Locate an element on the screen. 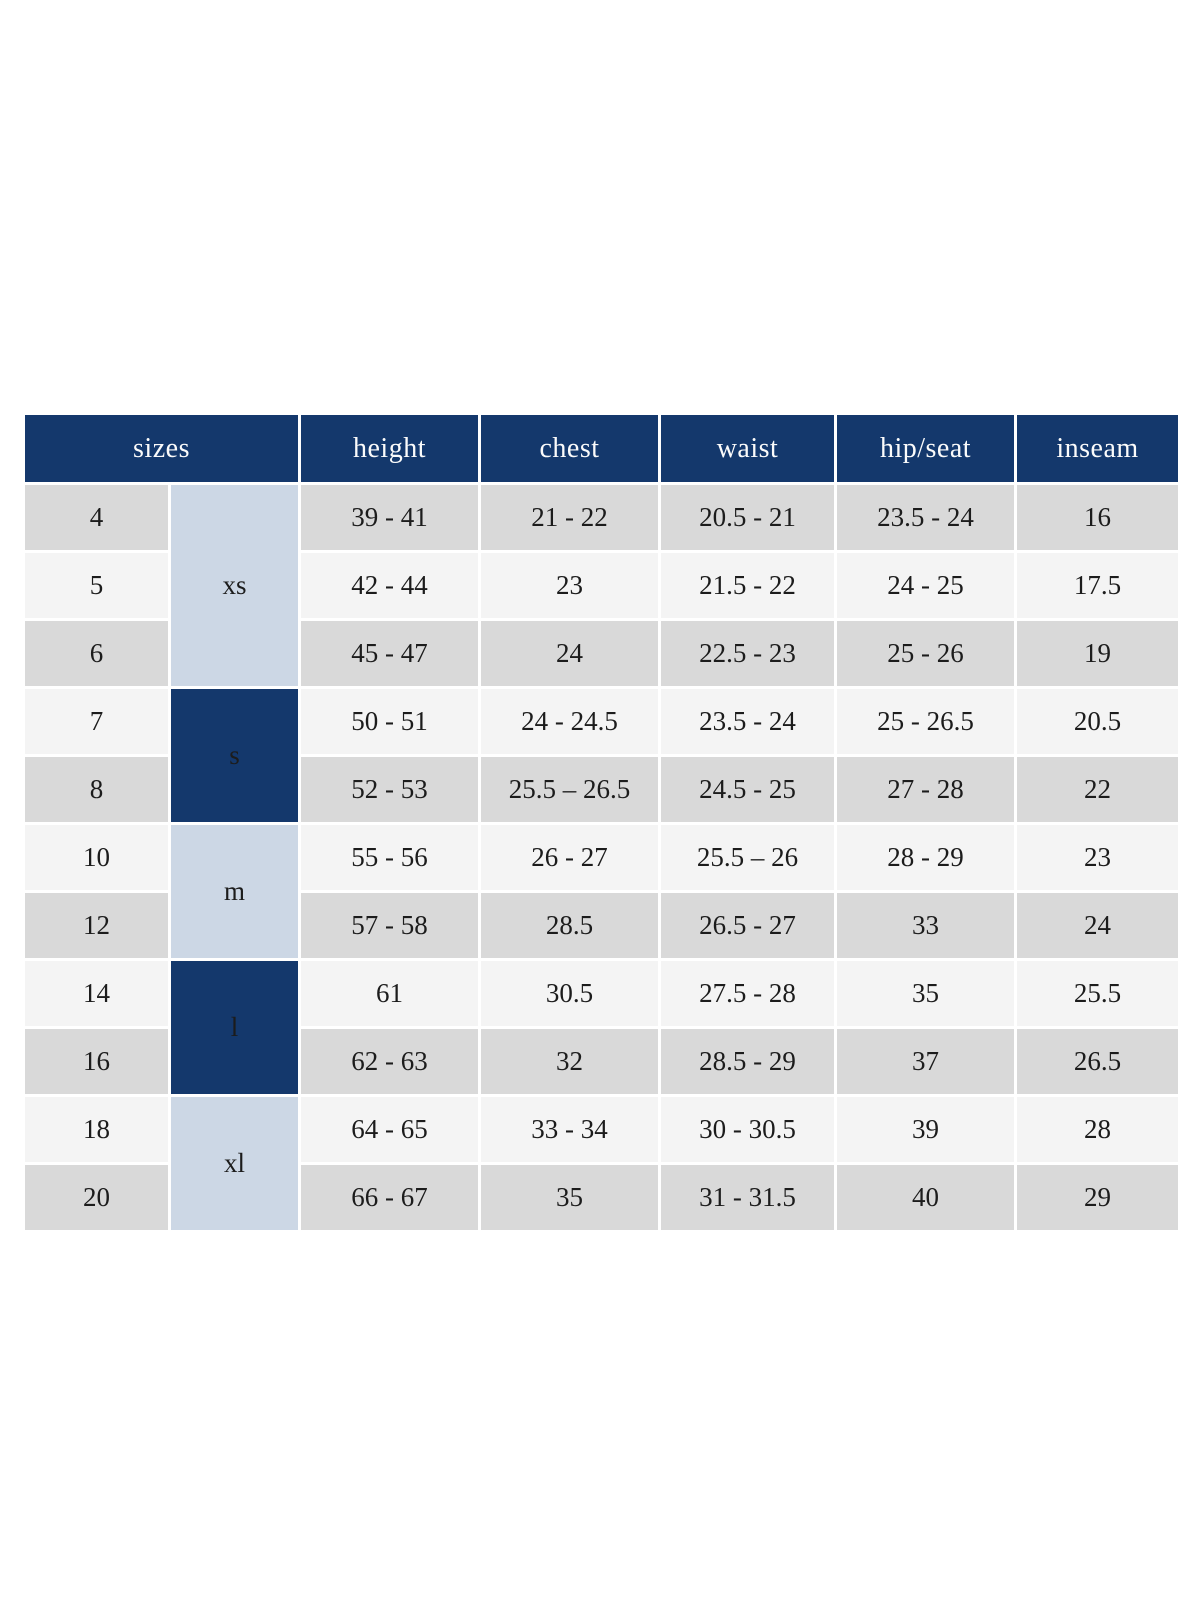 The width and height of the screenshot is (1200, 1600). column-header-sizes: sizes is located at coordinates (161, 448).